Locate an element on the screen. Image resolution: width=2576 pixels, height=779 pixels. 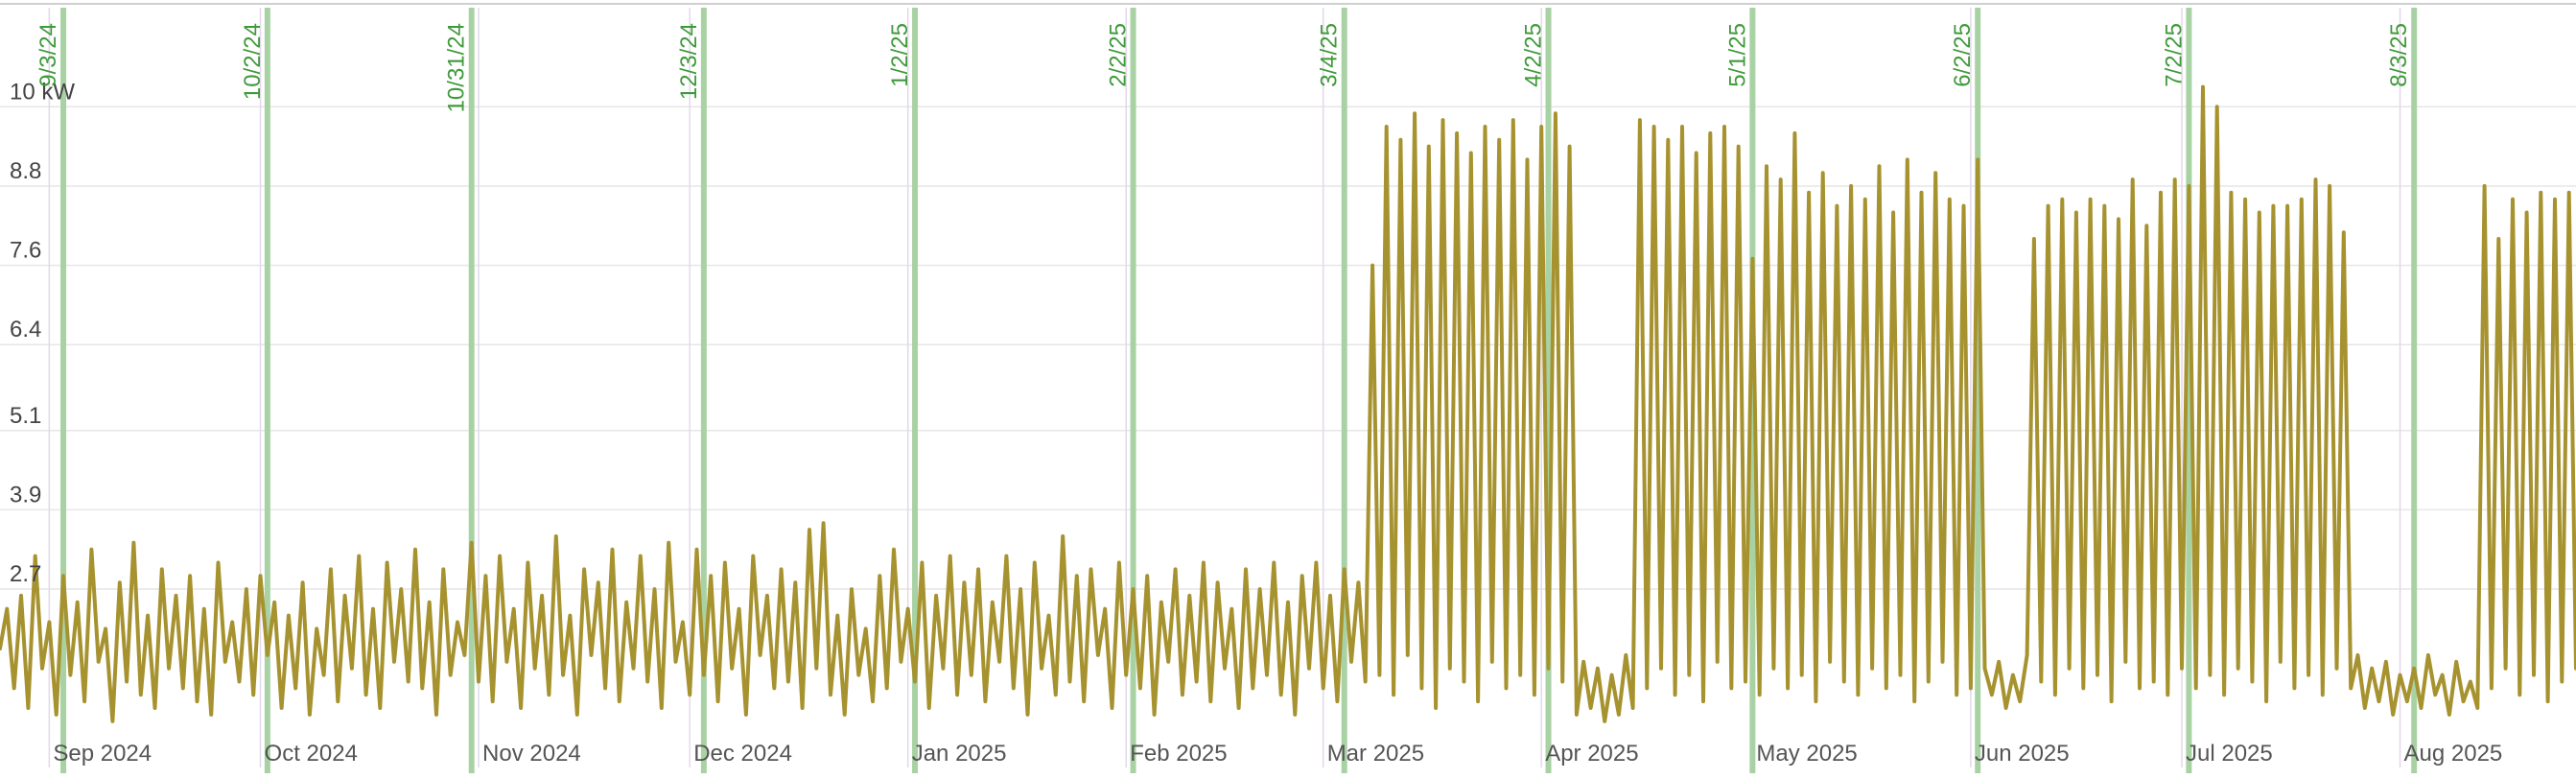
y-tick-layer: 10 kW 8.8 7.6 6.4 5.1 3.9 2.7 is located at coordinates (42, 333).